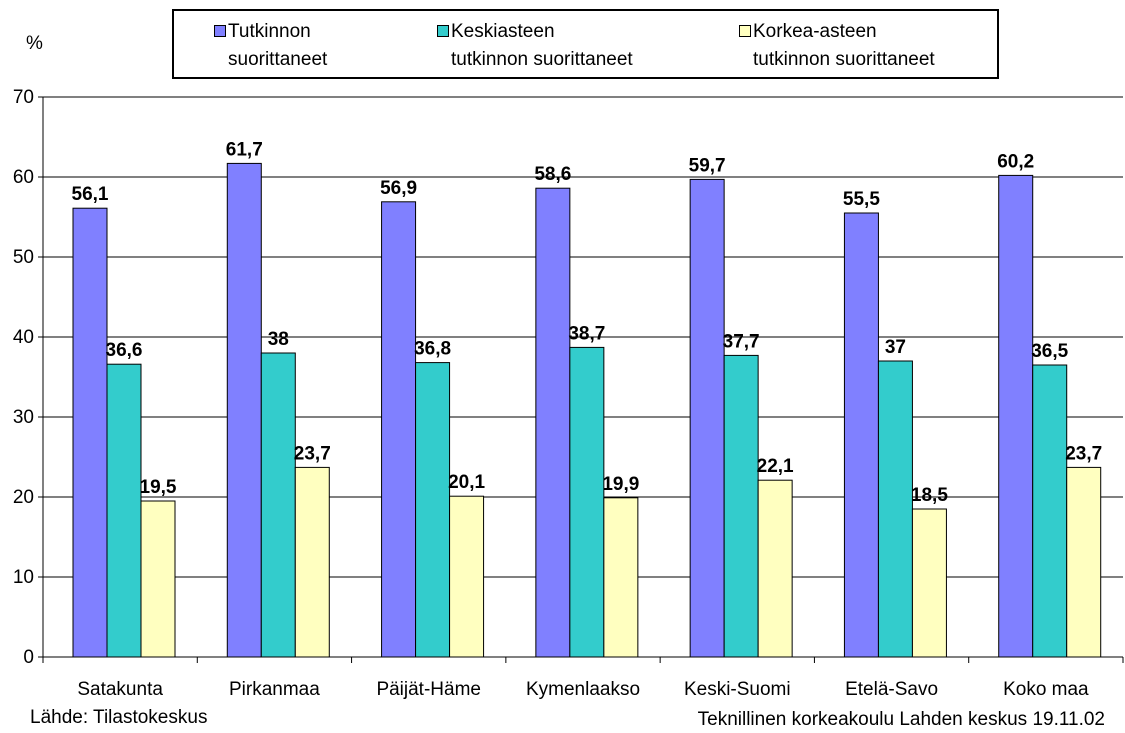 Image resolution: width=1125 pixels, height=733 pixels. I want to click on y-tick-label: 10, so click(23, 577).